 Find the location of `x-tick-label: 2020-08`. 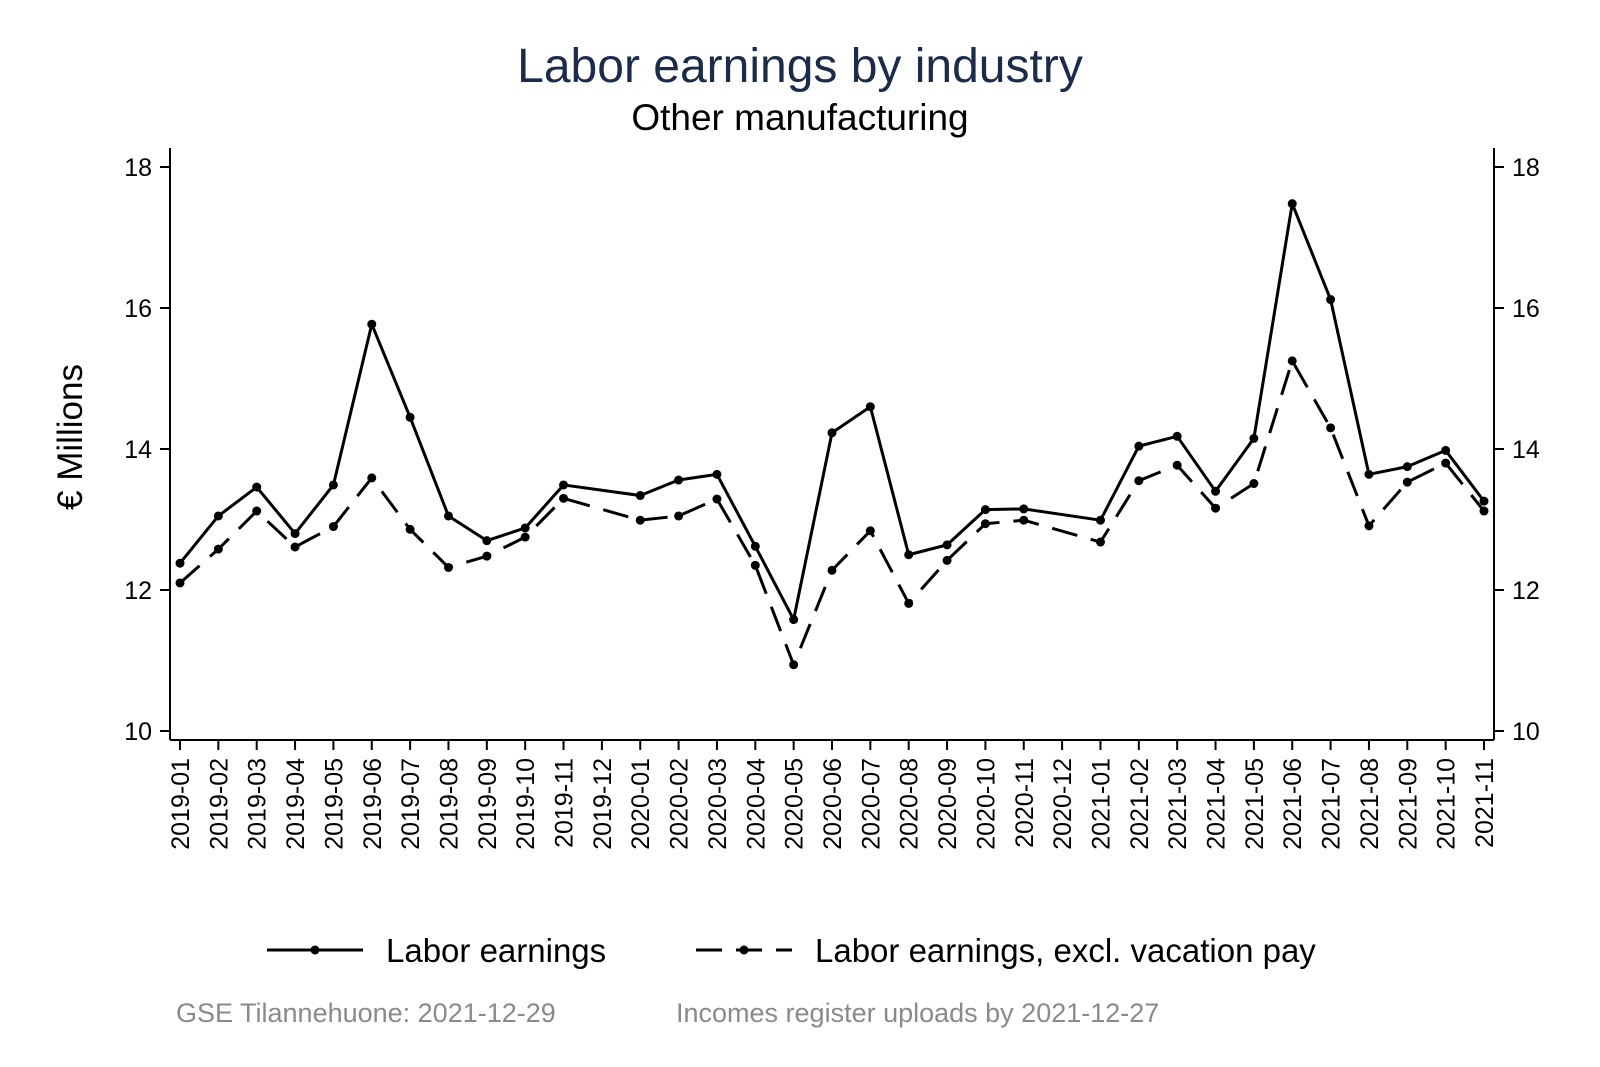

x-tick-label: 2020-08 is located at coordinates (910, 804).